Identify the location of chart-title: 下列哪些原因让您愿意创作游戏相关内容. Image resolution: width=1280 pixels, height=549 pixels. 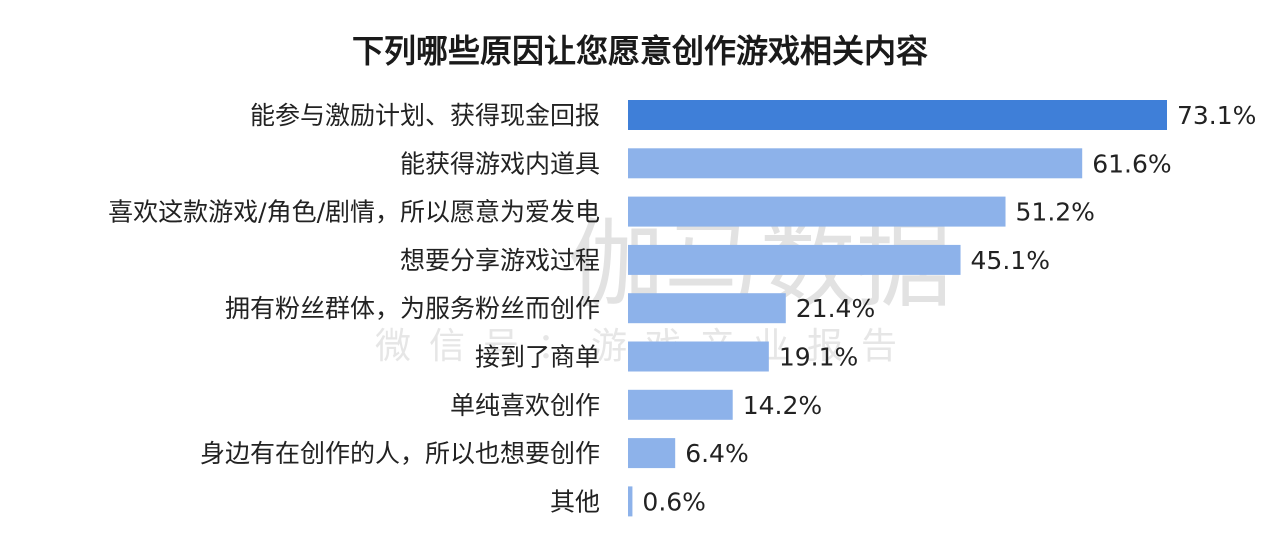
(640, 51).